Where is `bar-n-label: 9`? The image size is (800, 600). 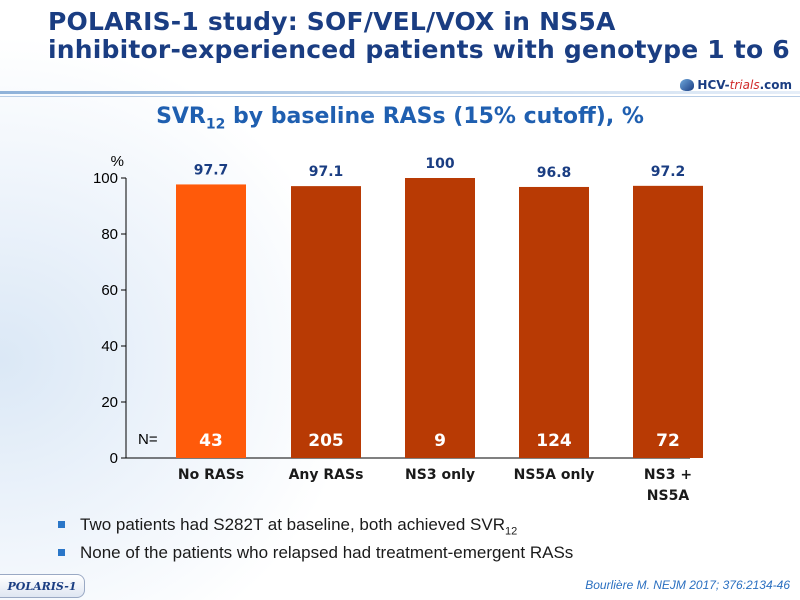 bar-n-label: 9 is located at coordinates (440, 441).